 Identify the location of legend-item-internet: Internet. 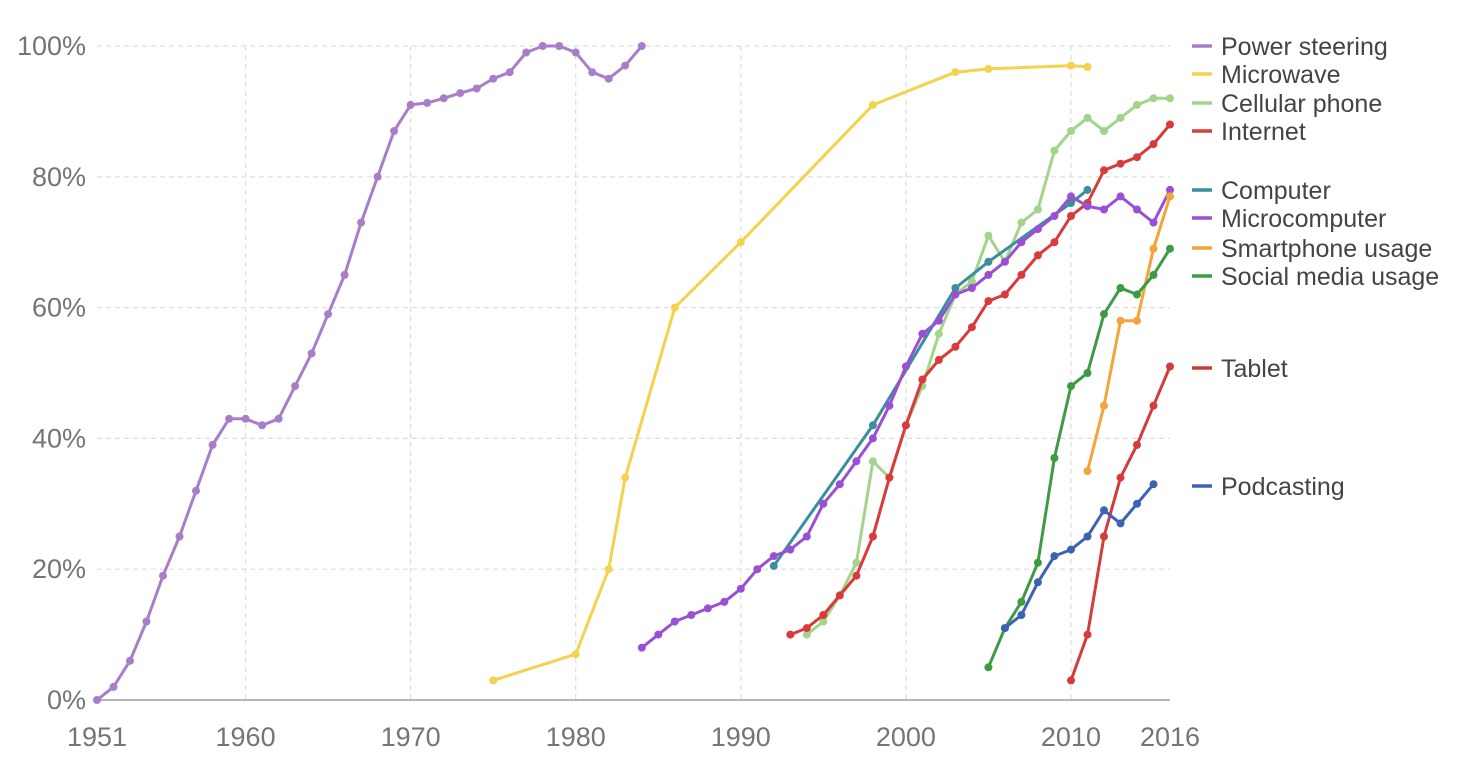
(1249, 132).